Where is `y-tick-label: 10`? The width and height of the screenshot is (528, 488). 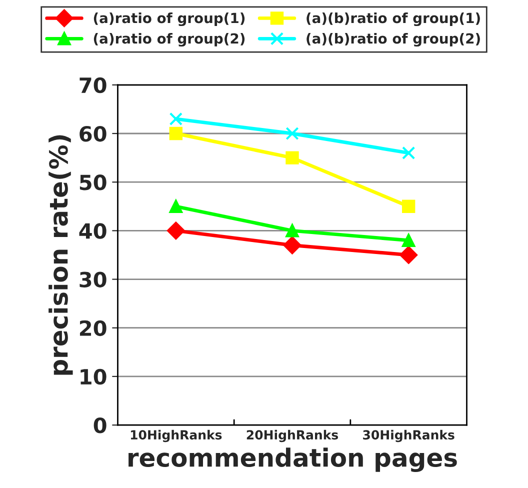 y-tick-label: 10 is located at coordinates (93, 376).